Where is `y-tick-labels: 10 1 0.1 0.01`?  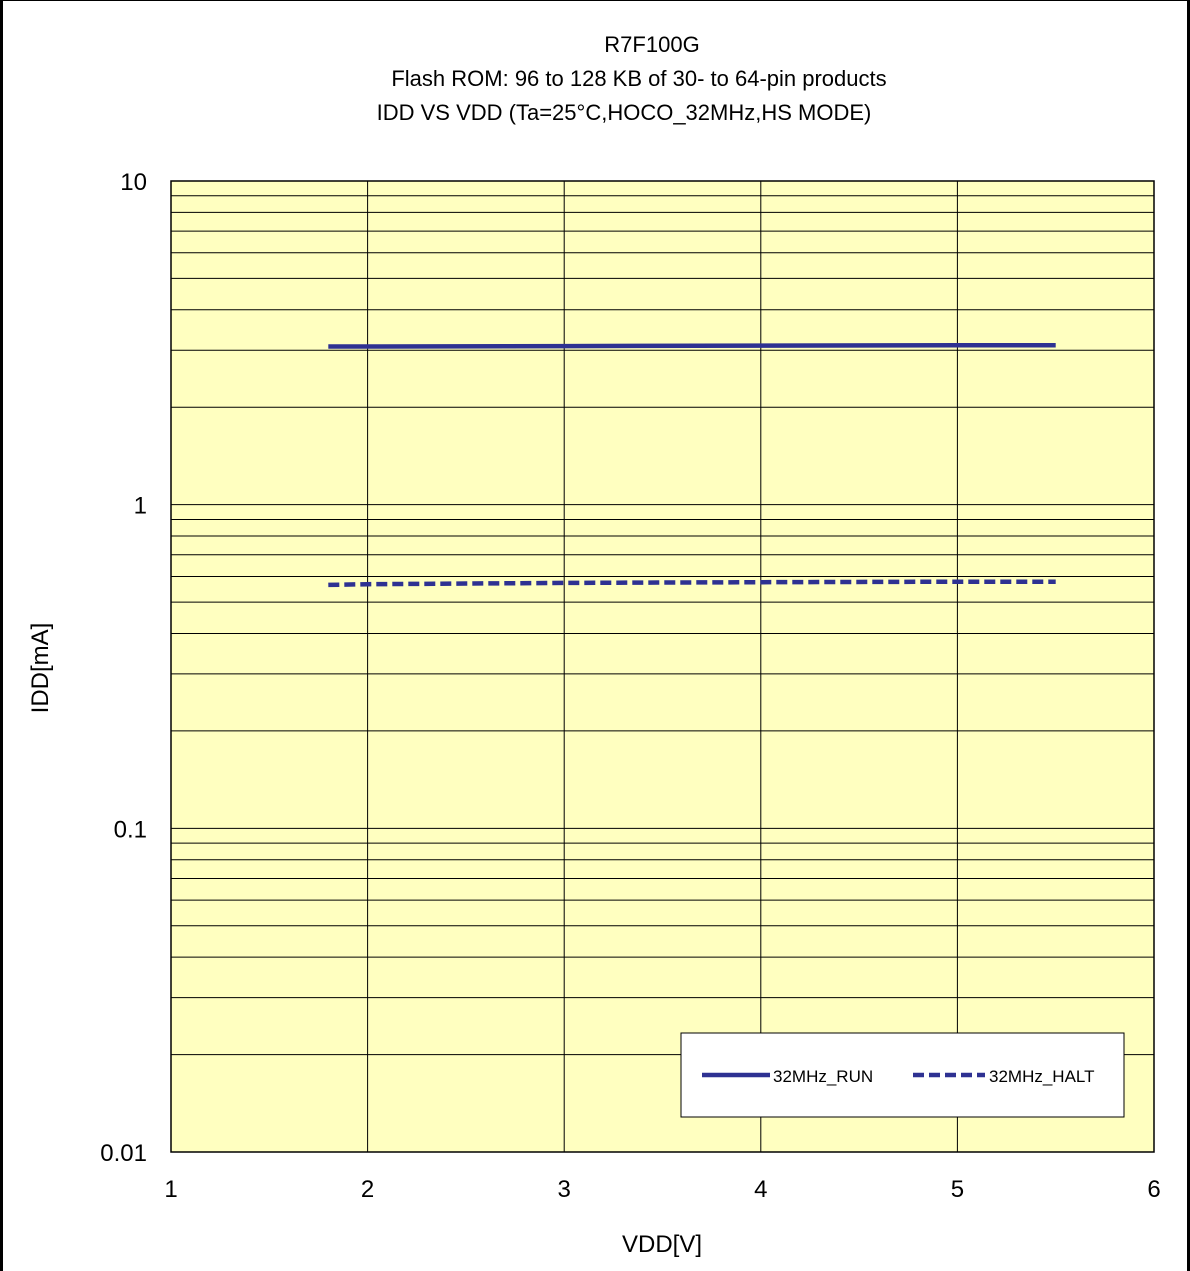 y-tick-labels: 10 1 0.1 0.01 is located at coordinates (123, 668).